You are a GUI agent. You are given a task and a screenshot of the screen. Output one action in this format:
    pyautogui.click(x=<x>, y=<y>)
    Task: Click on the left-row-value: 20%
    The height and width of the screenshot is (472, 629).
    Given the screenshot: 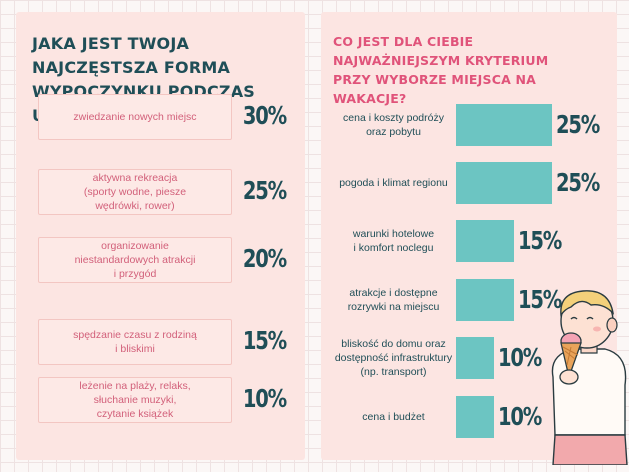 What is the action you would take?
    pyautogui.click(x=264, y=258)
    